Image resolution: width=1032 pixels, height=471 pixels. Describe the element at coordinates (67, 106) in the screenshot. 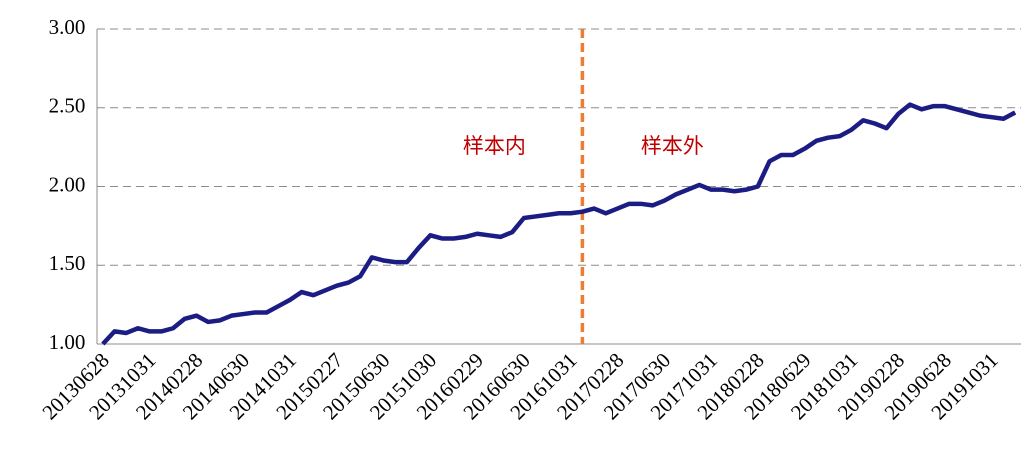

I see `y-tick-label: 2.50` at that location.